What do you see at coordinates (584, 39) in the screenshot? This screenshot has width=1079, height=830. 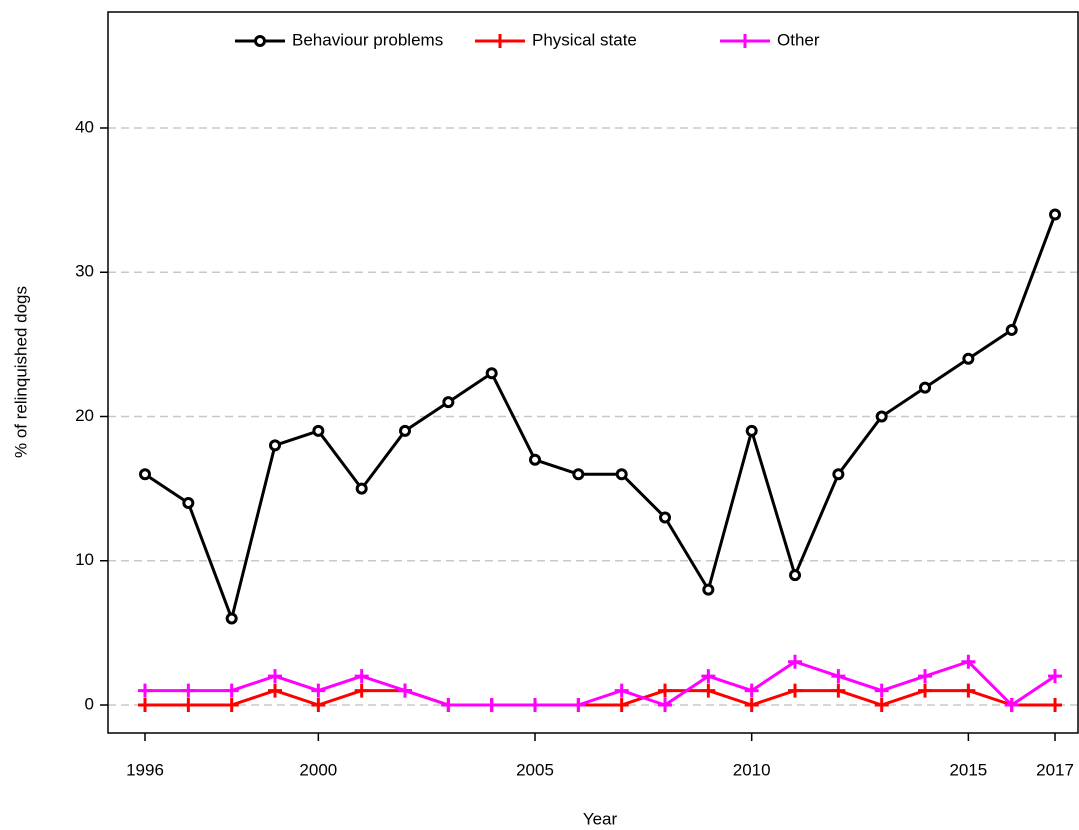 I see `legend-label: Physical state` at bounding box center [584, 39].